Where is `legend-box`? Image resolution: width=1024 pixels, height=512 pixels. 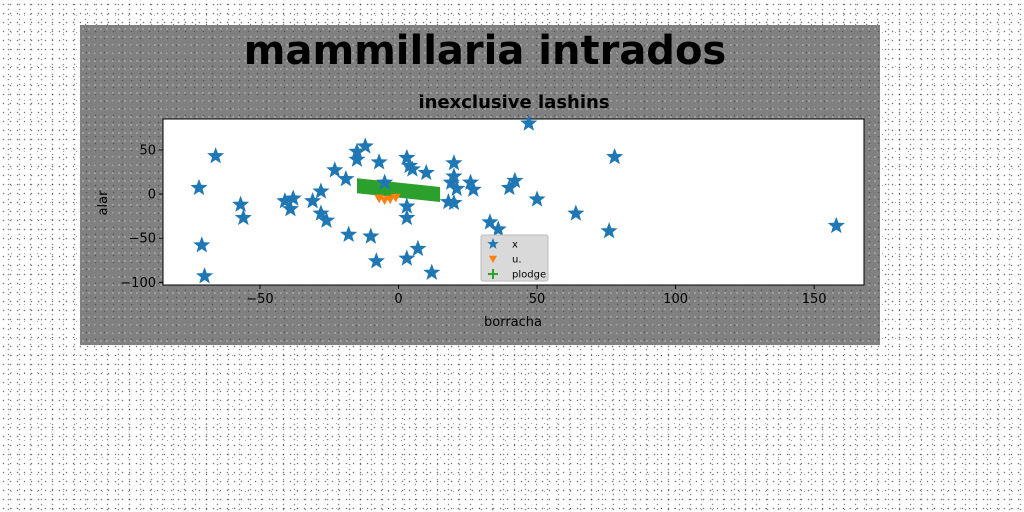 legend-box is located at coordinates (514, 258).